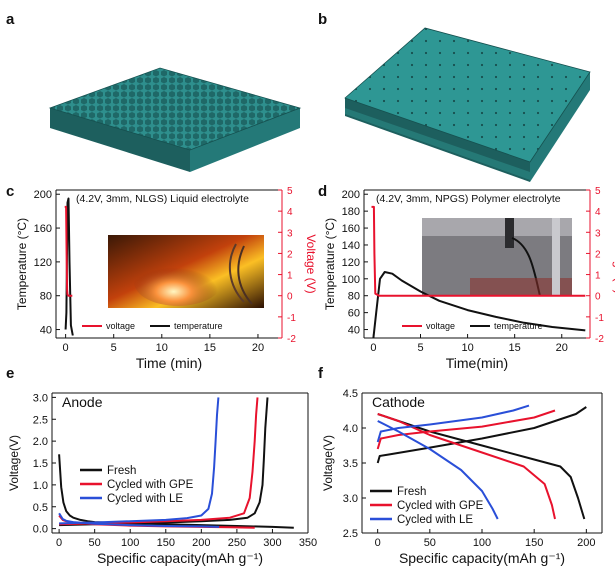 The image size is (615, 569). Describe the element at coordinates (166, 543) in the screenshot. I see `x-tick-label: 150` at that location.